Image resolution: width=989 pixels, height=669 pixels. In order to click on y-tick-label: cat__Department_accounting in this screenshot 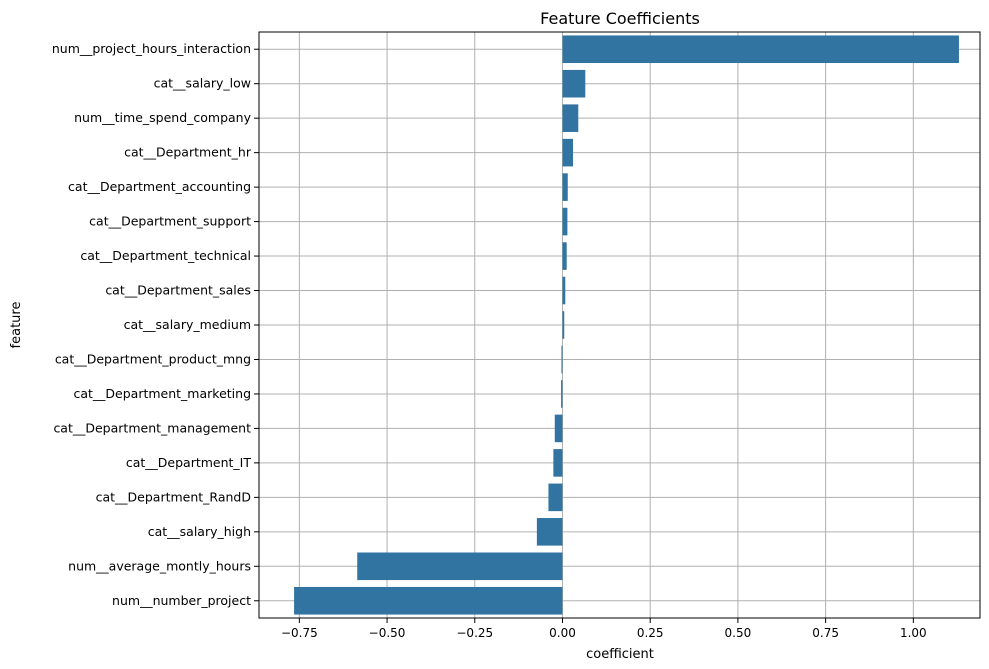, I will do `click(159, 186)`.